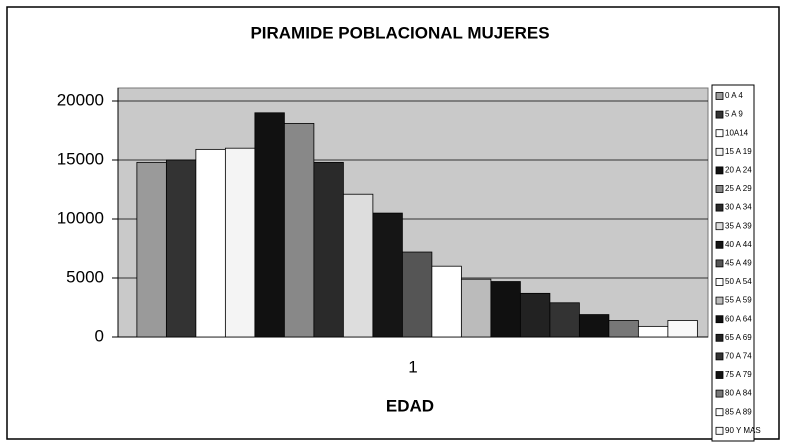 The image size is (789, 448). What do you see at coordinates (738, 188) in the screenshot?
I see `legend-label: 25 A 29` at bounding box center [738, 188].